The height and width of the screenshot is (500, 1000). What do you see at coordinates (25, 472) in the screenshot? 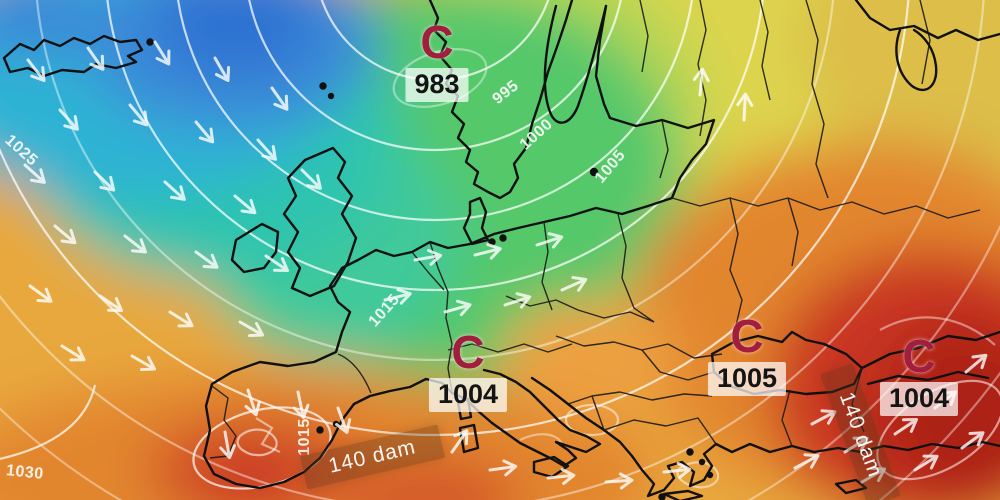
I see `isobar-label-1030: 1030` at bounding box center [25, 472].